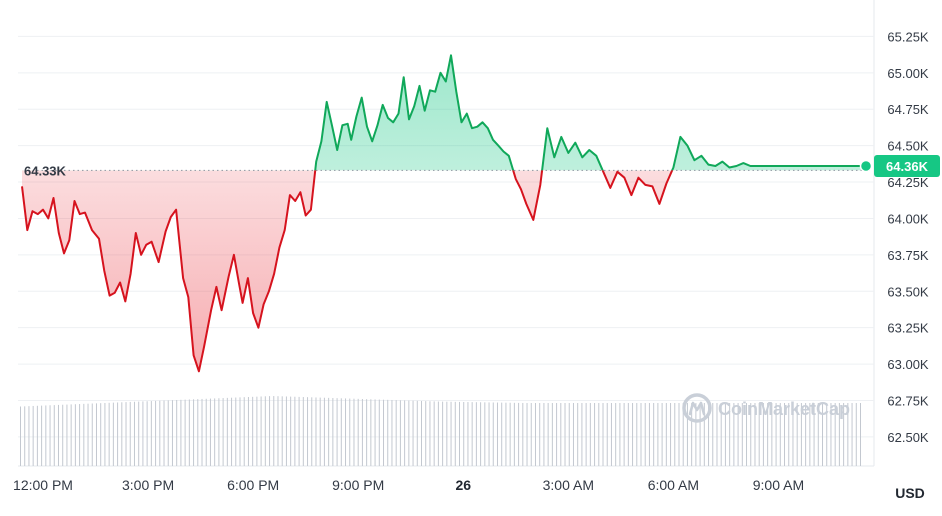 Image resolution: width=942 pixels, height=516 pixels. Describe the element at coordinates (908, 36) in the screenshot. I see `y-tick-label: 65.25K` at that location.